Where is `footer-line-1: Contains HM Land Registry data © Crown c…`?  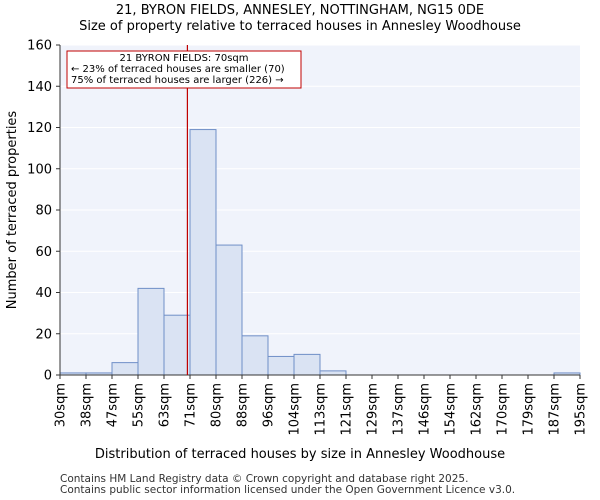 footer-line-1: Contains HM Land Registry data © Crown c… is located at coordinates (264, 479).